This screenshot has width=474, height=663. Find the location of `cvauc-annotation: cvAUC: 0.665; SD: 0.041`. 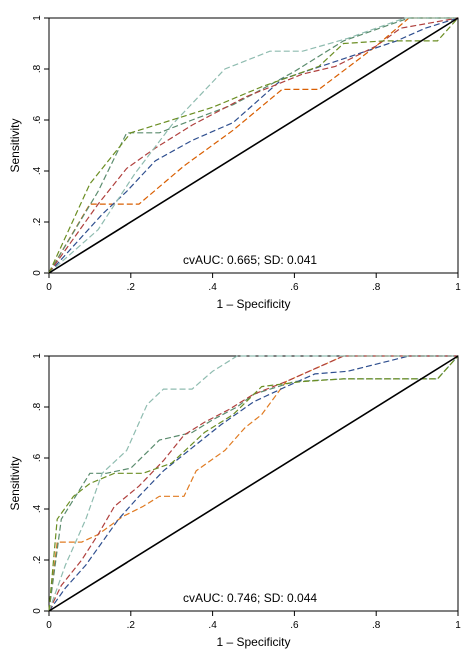

cvauc-annotation: cvAUC: 0.665; SD: 0.041 is located at coordinates (250, 260).